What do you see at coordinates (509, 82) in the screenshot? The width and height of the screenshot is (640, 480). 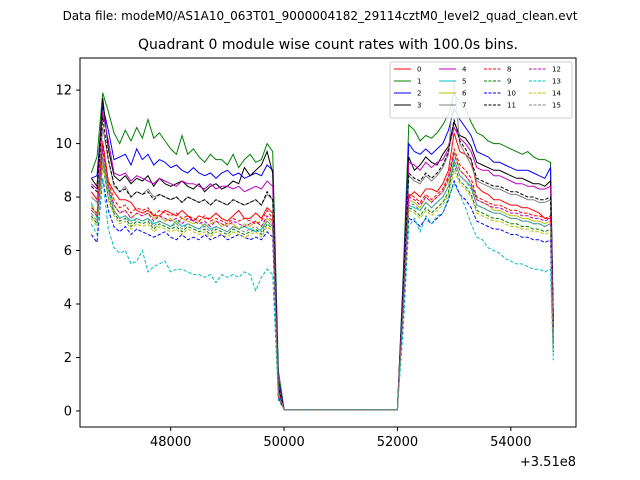 I see `legend-label-9: 9` at bounding box center [509, 82].